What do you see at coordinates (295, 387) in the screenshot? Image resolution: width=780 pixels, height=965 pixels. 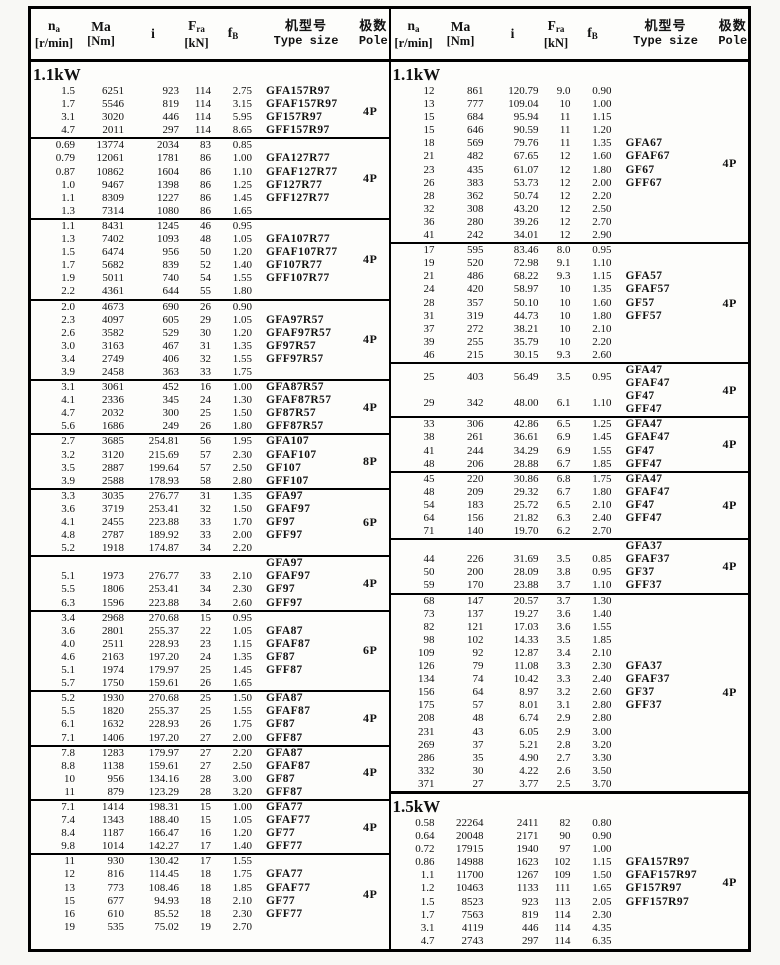 I see `cell-type-size: GFA87R57` at bounding box center [295, 387].